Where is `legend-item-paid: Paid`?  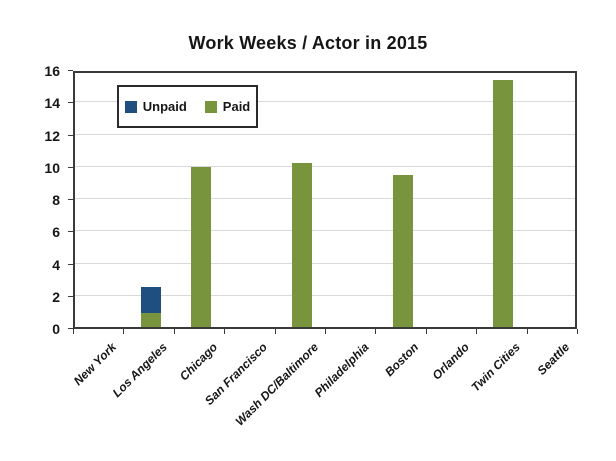 legend-item-paid: Paid is located at coordinates (227, 106).